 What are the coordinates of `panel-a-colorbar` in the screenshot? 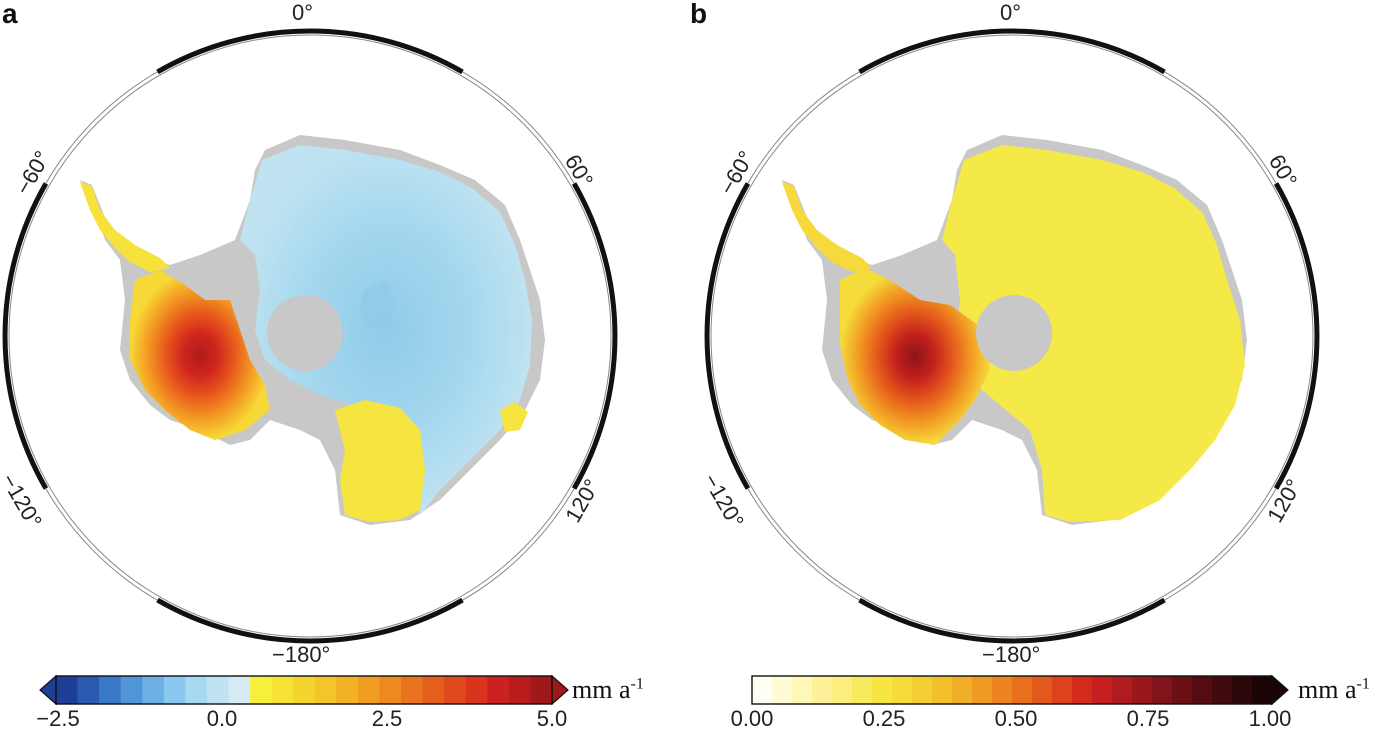 It's located at (304, 690).